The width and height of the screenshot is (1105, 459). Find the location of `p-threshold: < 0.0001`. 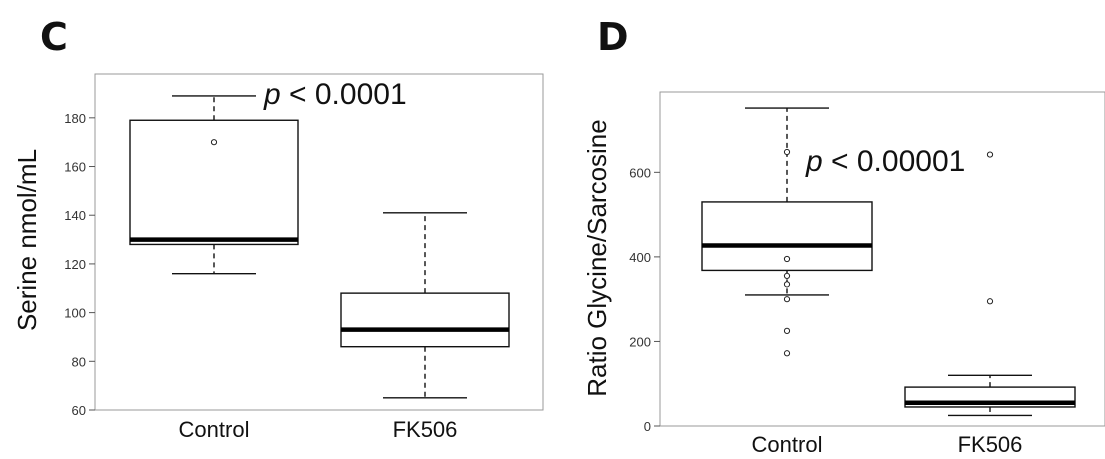

p-threshold: < 0.0001 is located at coordinates (344, 94).